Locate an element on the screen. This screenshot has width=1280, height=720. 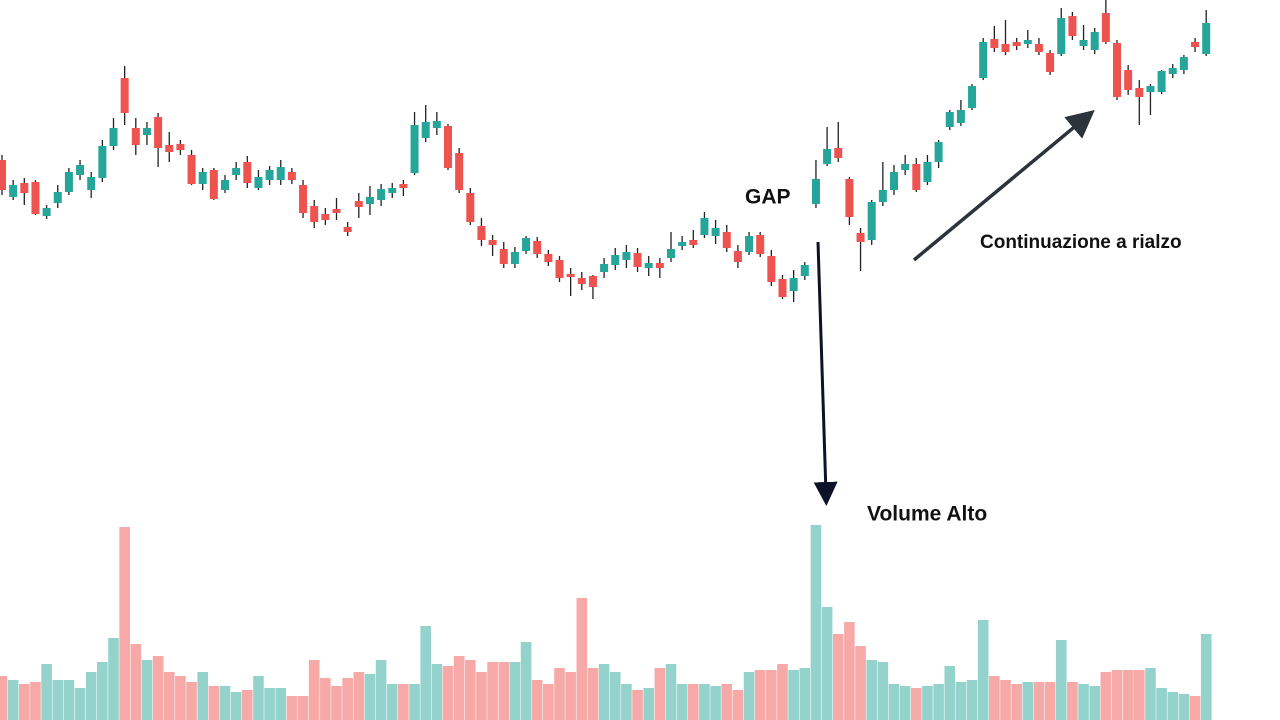
annotation: Continuazione a rialzo is located at coordinates (1081, 242).